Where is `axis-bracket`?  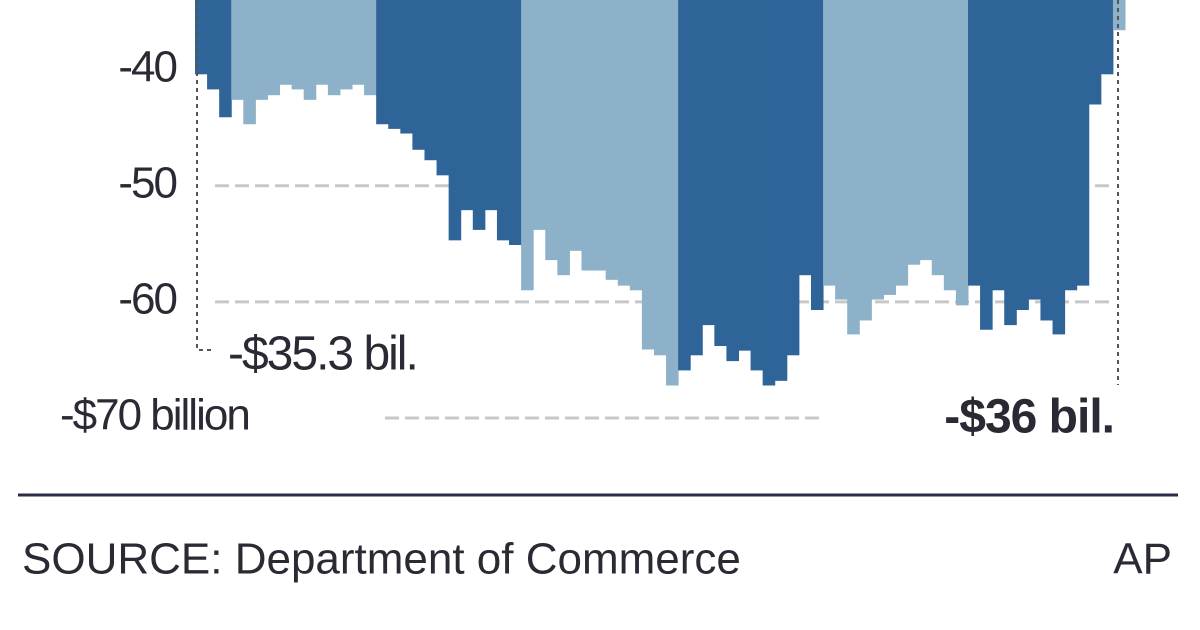
axis-bracket is located at coordinates (204, 175).